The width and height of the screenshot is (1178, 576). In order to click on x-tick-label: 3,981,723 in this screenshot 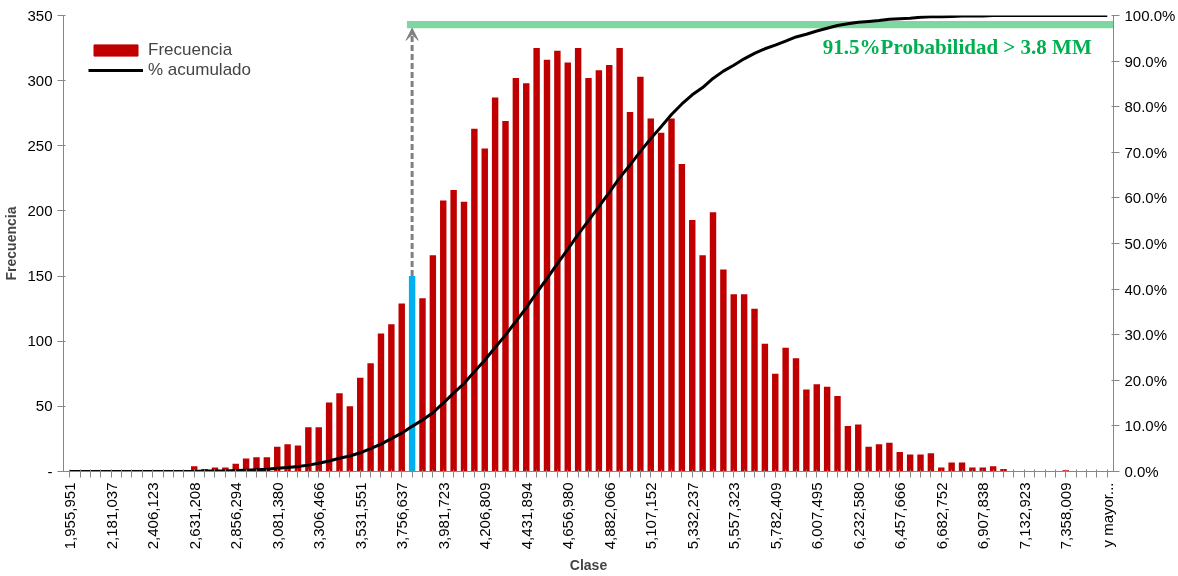, I will do `click(443, 516)`.